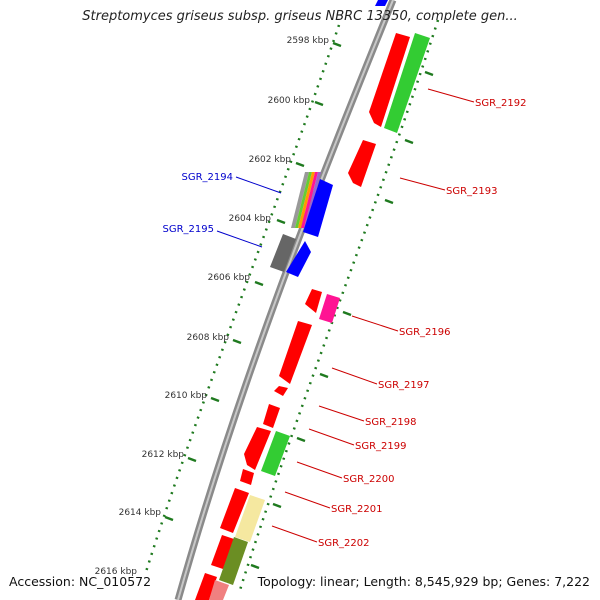 The width and height of the screenshot is (600, 600). I want to click on tick-label: 2606 kbp, so click(229, 278).